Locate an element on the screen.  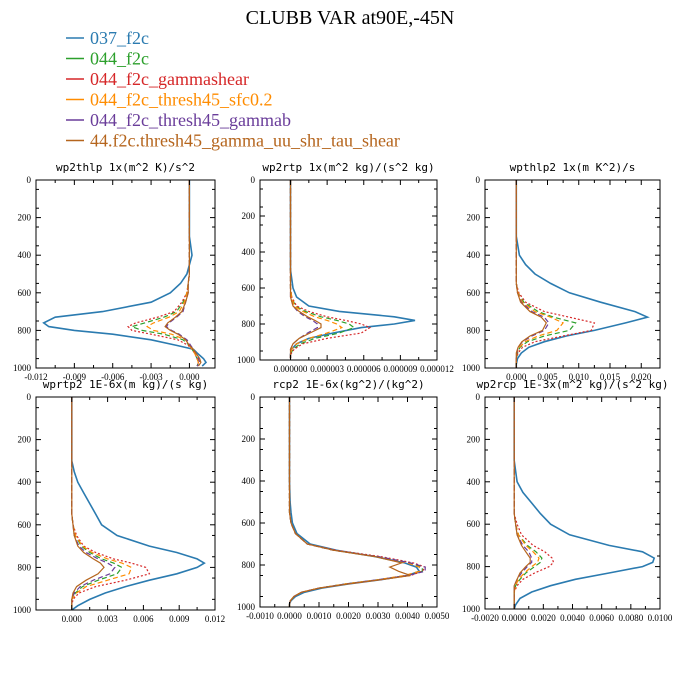
x-tick-label: -0.006 is located at coordinates (113, 377).